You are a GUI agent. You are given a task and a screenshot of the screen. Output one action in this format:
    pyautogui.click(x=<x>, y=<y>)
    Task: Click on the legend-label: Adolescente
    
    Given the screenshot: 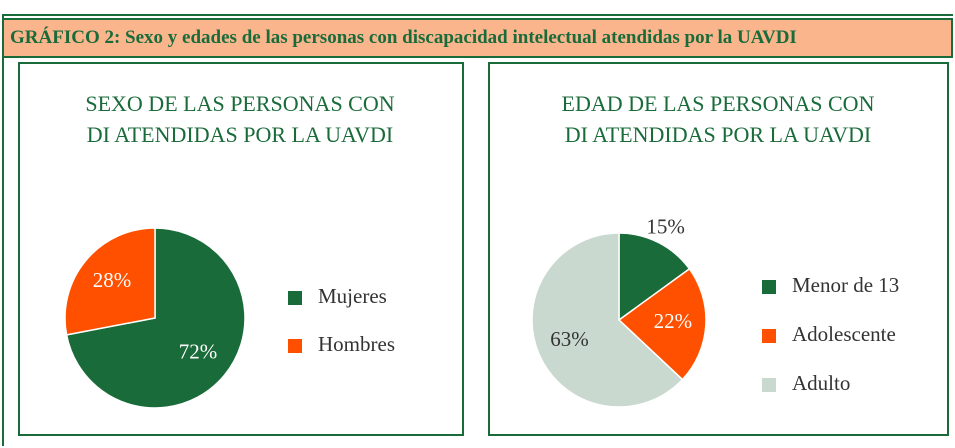 What is the action you would take?
    pyautogui.click(x=844, y=334)
    